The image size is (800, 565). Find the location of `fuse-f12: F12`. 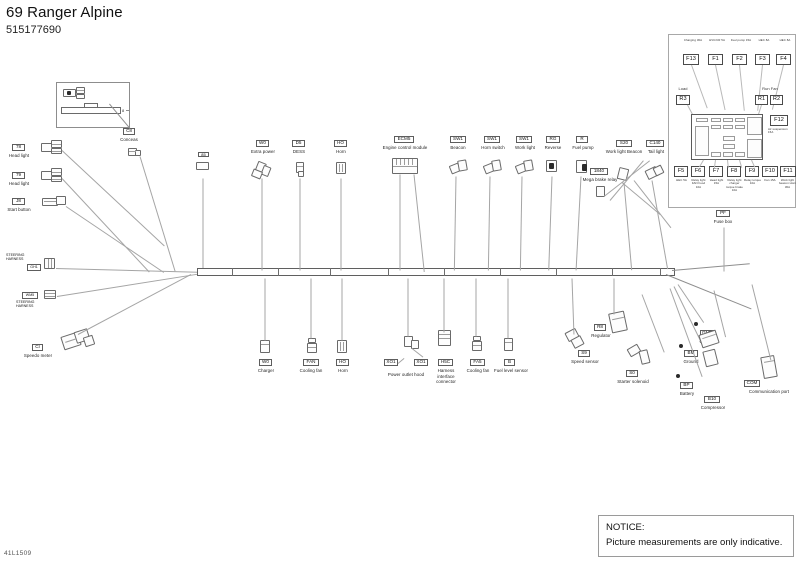

fuse-f12: F12 is located at coordinates (779, 120).